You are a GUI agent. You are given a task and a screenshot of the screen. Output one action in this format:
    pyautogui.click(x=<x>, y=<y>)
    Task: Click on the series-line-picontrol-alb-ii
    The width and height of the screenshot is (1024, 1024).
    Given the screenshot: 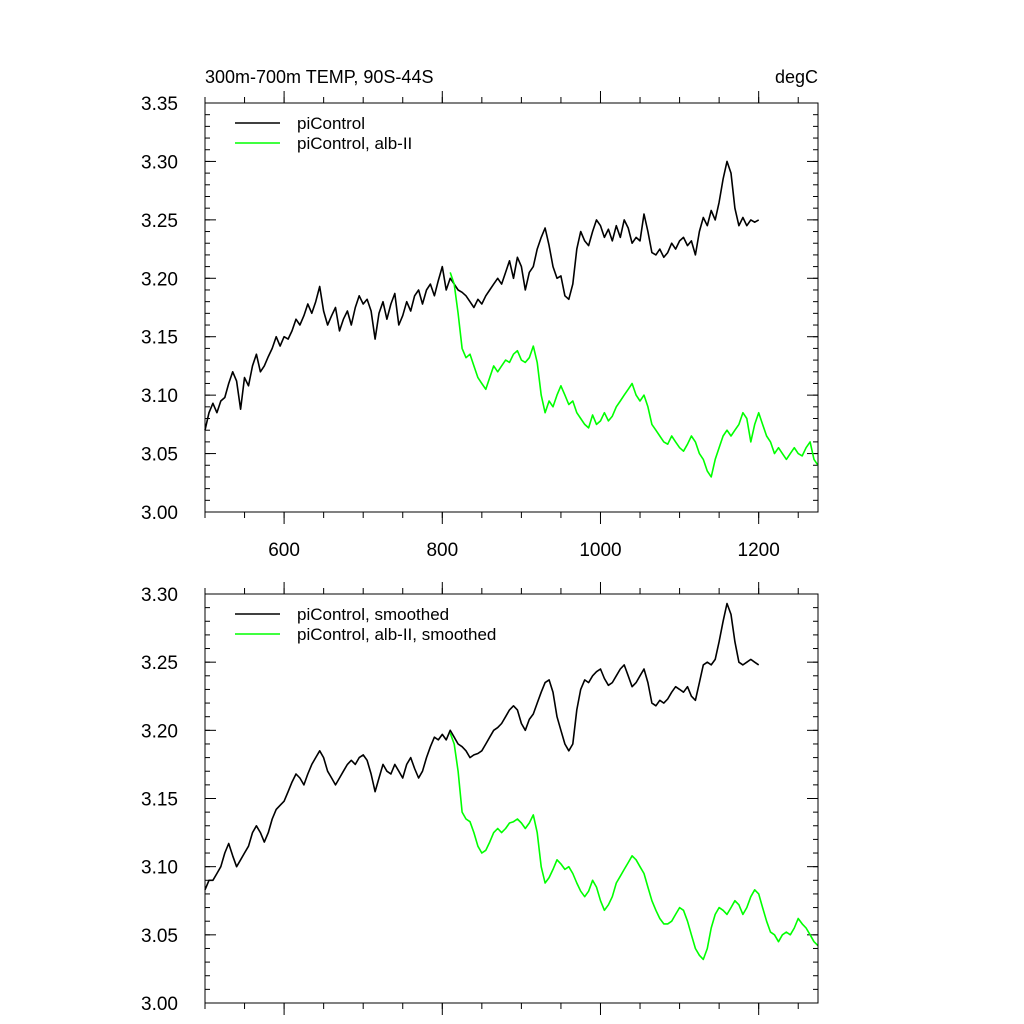 What is the action you would take?
    pyautogui.click(x=634, y=375)
    